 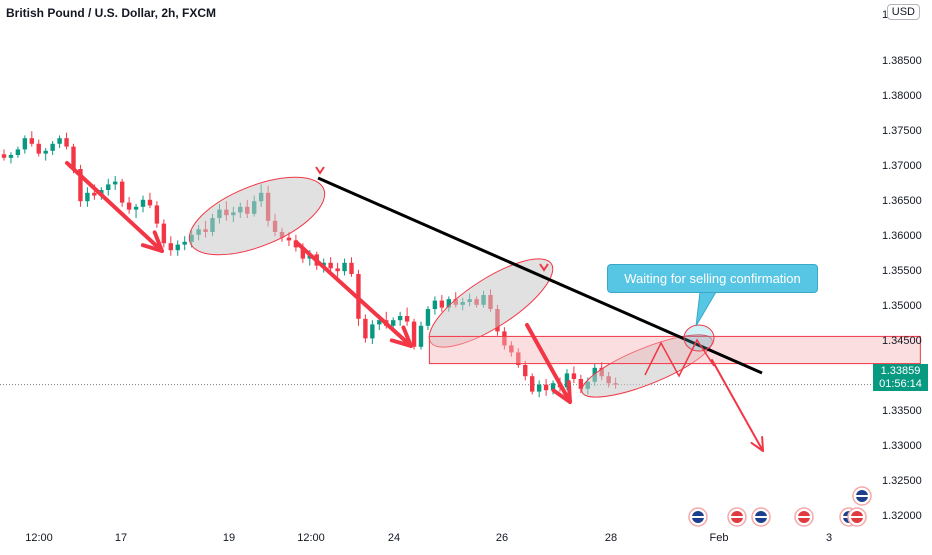 I want to click on y-tick-label: 1.33500, so click(x=902, y=411).